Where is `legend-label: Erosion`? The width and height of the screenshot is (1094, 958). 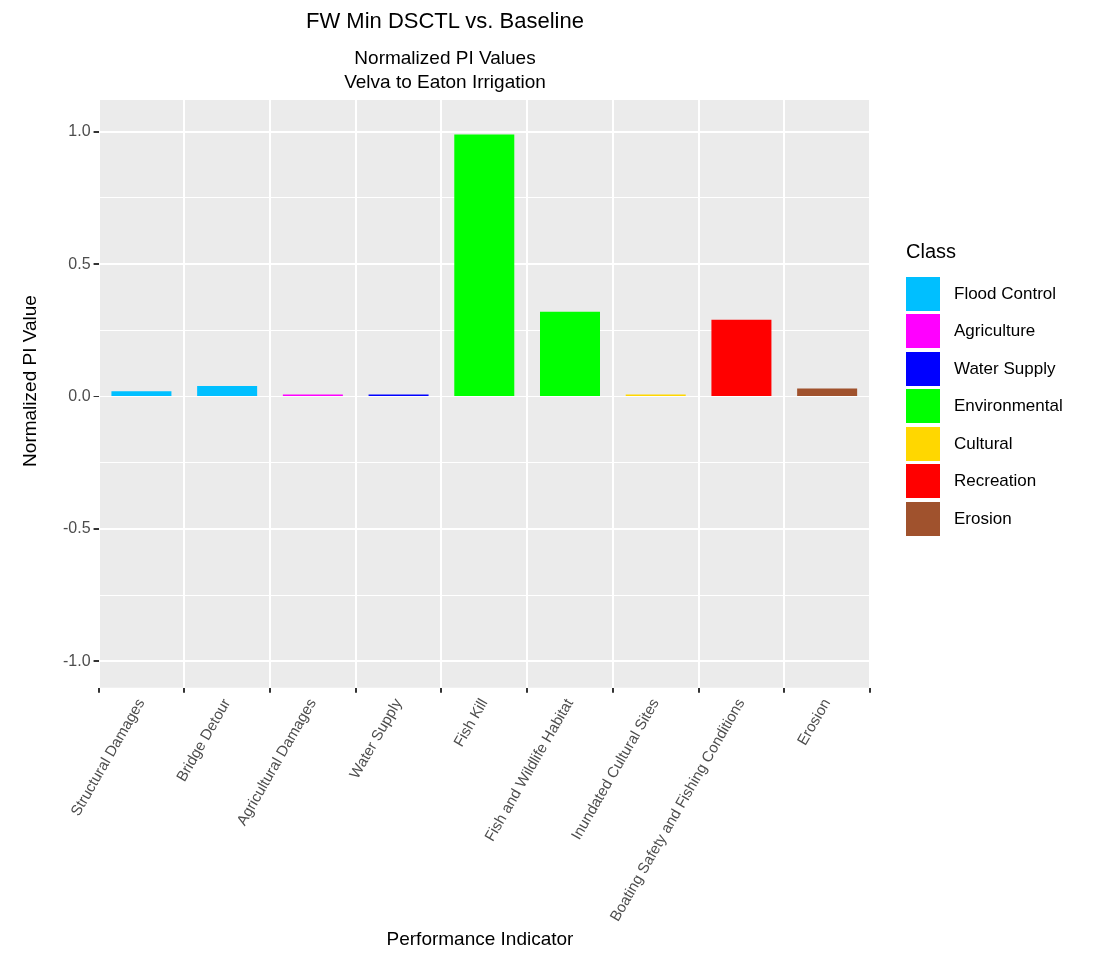
legend-label: Erosion is located at coordinates (983, 518).